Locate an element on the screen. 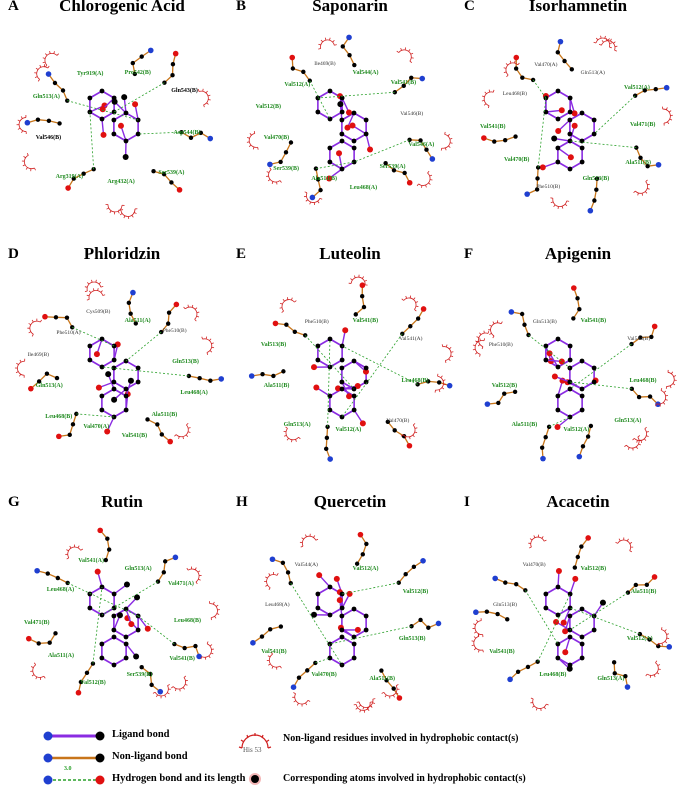 This screenshot has height=805, width=685. residue-label: Val470(A) is located at coordinates (96, 427).